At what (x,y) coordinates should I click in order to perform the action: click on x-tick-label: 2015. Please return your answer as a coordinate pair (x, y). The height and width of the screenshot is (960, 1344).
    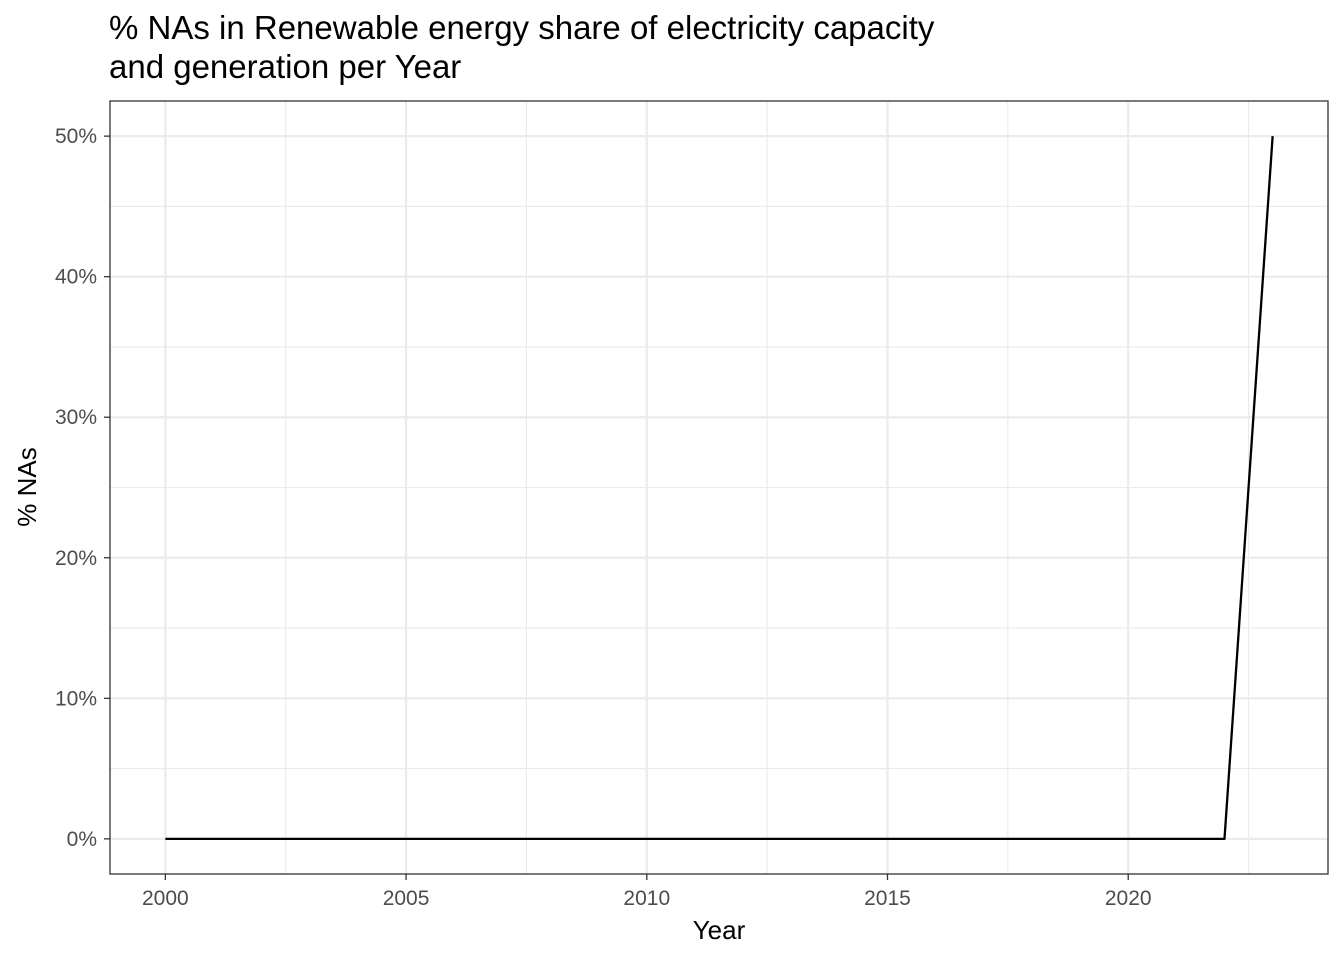
    Looking at the image, I should click on (887, 898).